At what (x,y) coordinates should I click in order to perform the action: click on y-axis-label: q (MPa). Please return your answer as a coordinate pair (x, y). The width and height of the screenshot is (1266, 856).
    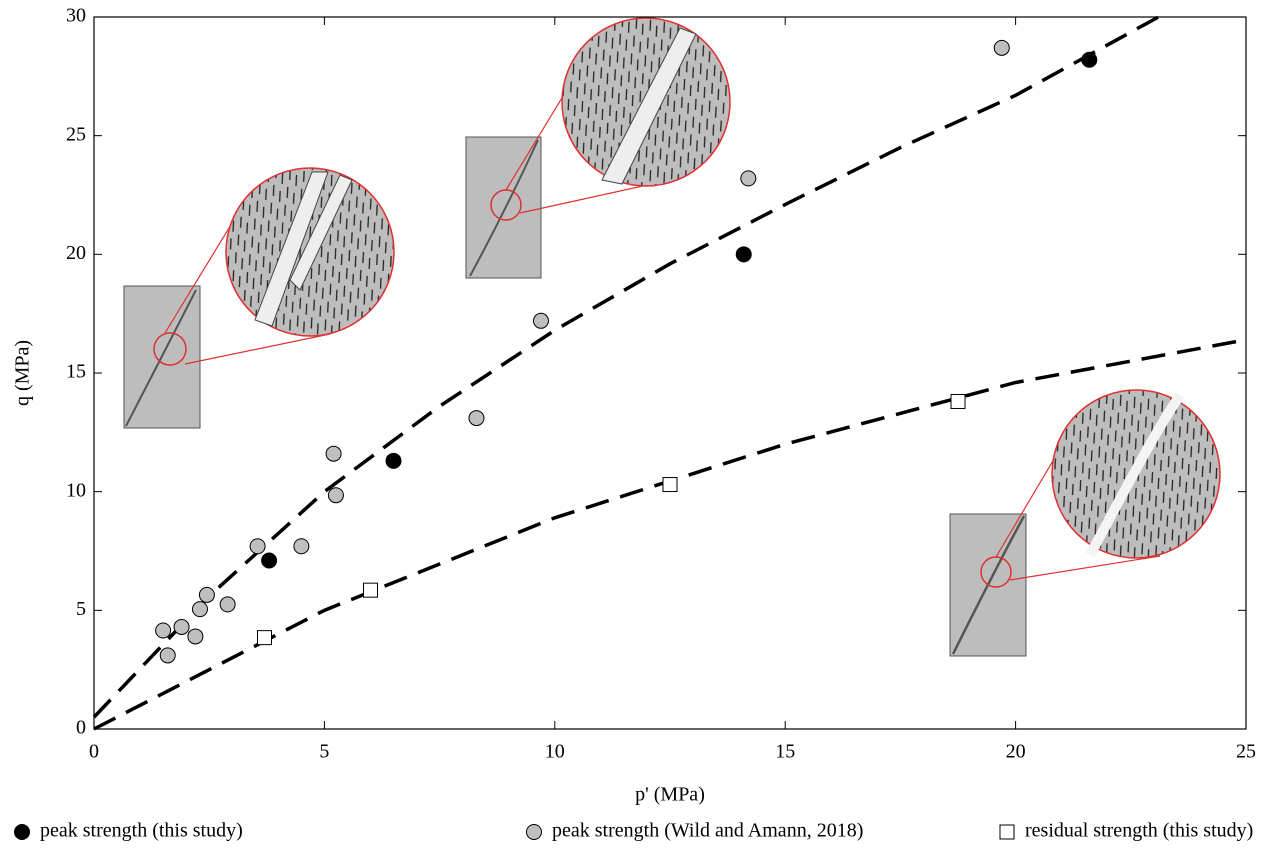
    Looking at the image, I should click on (23, 373).